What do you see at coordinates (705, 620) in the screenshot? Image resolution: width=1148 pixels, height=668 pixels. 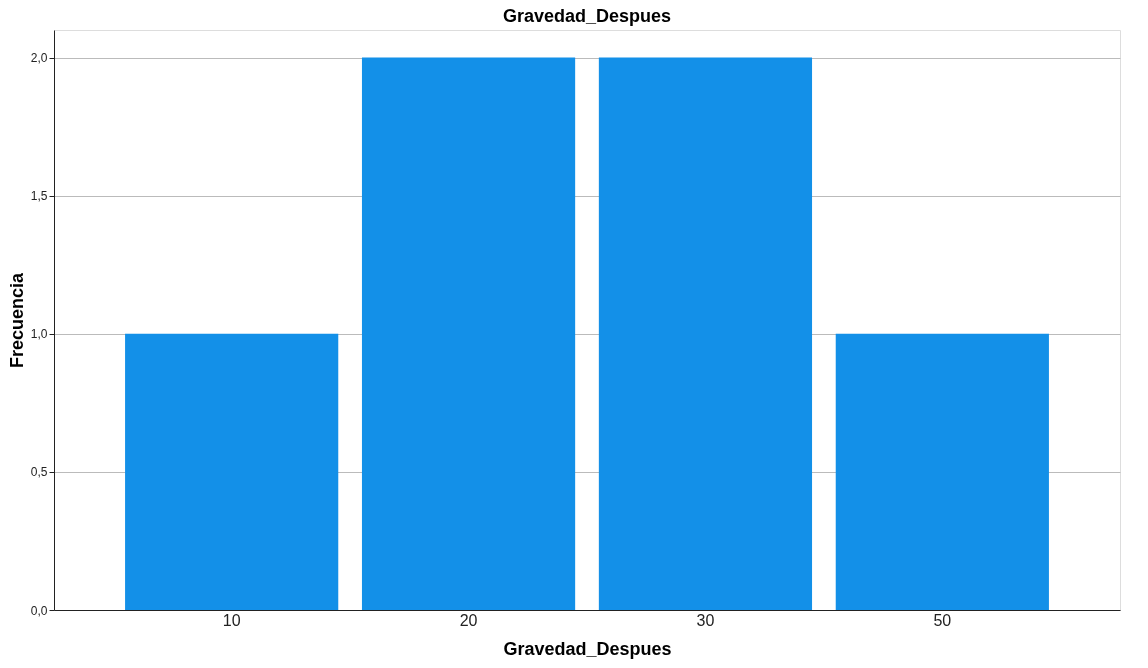 I see `x-tick-label: 30` at bounding box center [705, 620].